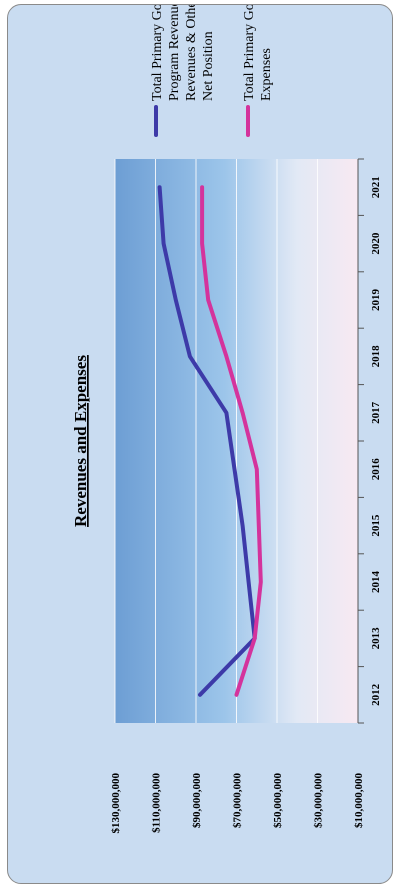 This screenshot has height=890, width=401. Describe the element at coordinates (376, 638) in the screenshot. I see `x-tick-label: 2013` at that location.